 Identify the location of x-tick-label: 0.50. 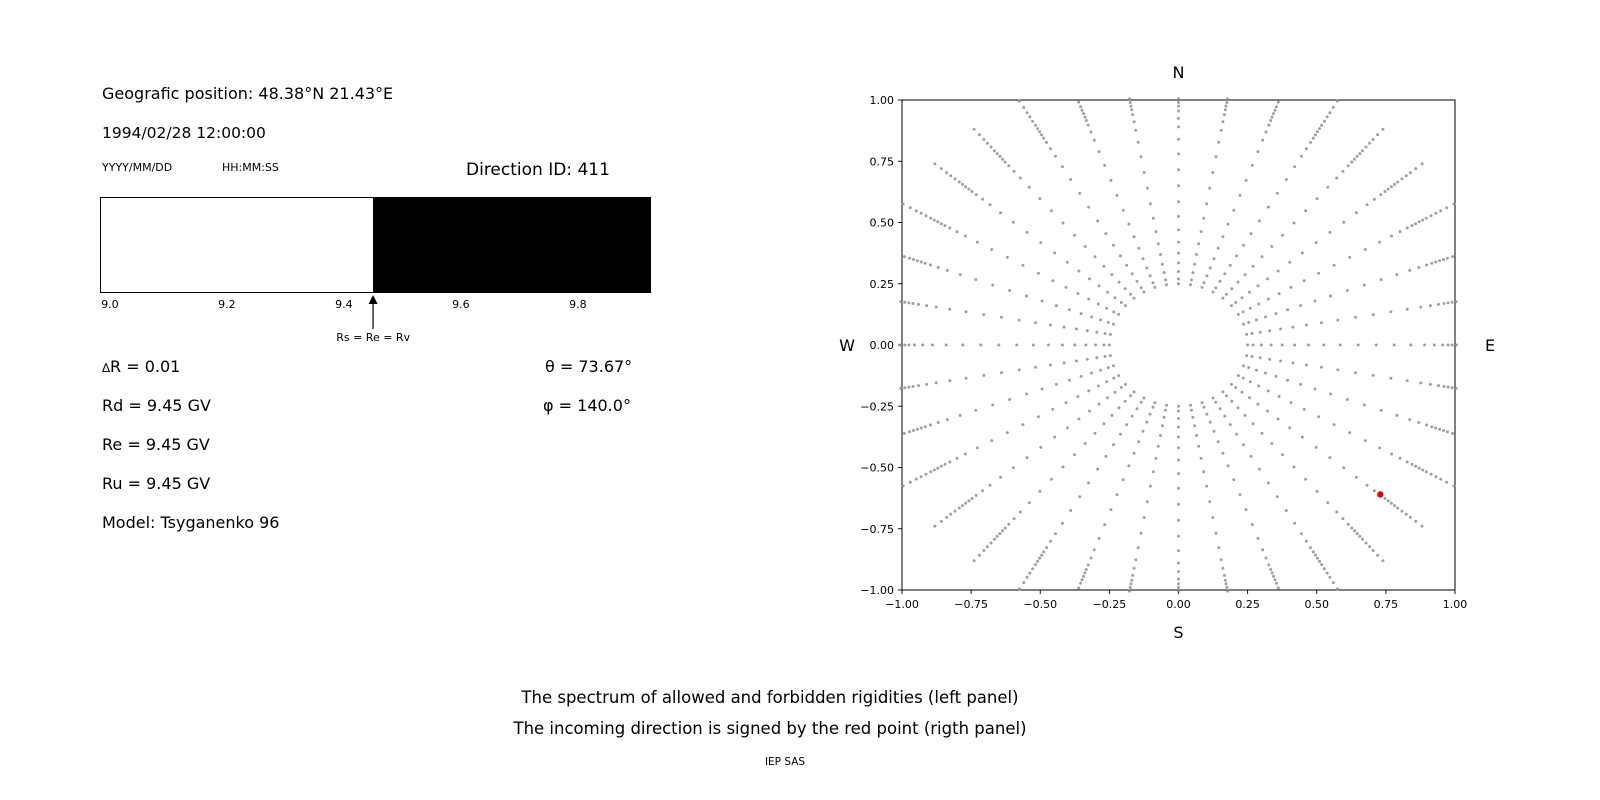
(1317, 604).